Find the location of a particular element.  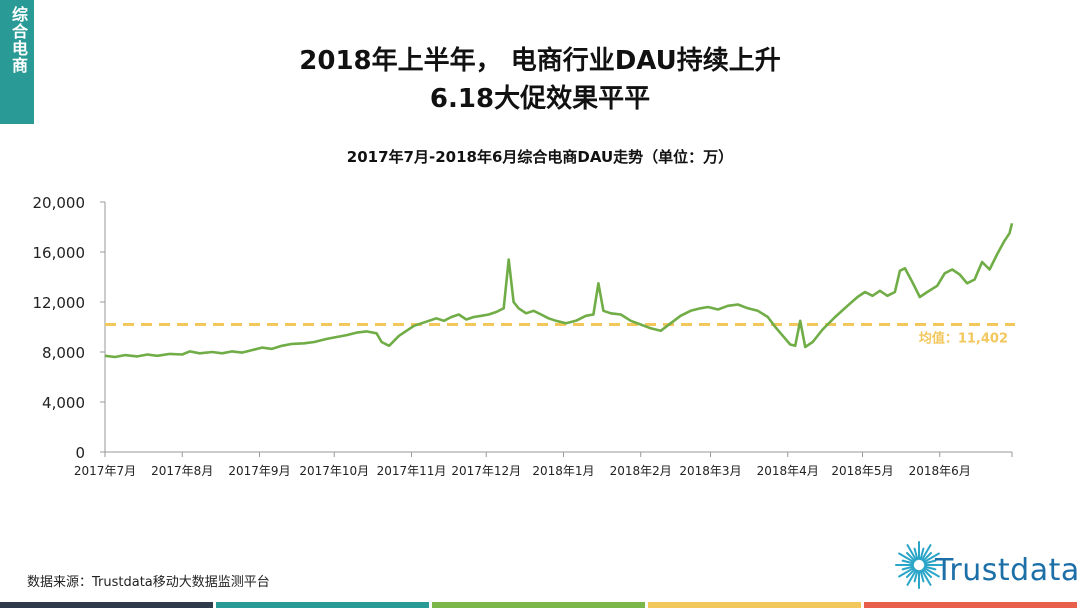

corner-tab-label: 综合电商 is located at coordinates (18, 40).